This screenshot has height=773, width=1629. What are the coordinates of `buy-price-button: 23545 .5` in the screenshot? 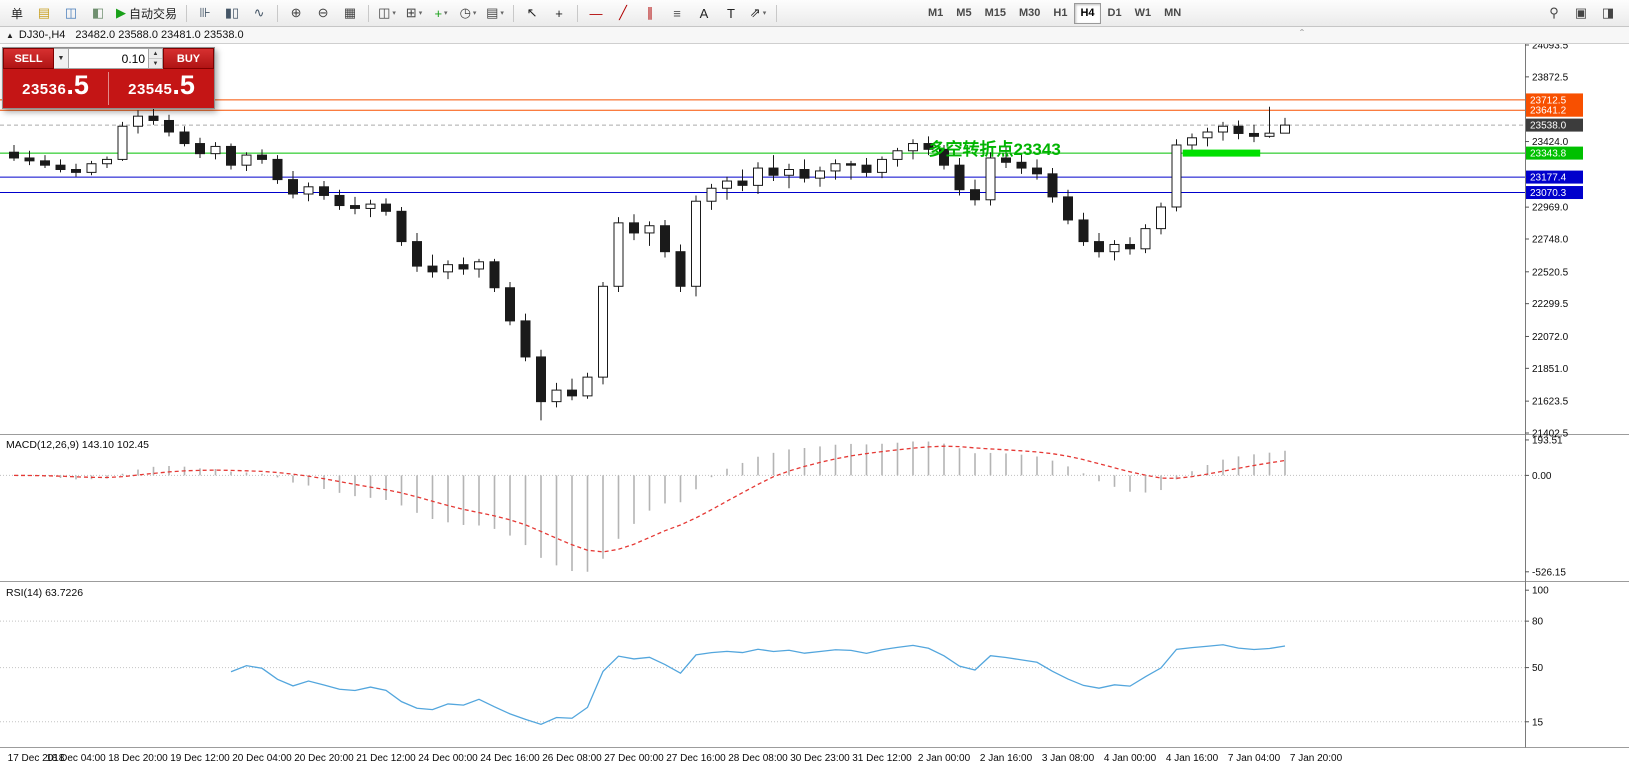 It's located at (161, 88).